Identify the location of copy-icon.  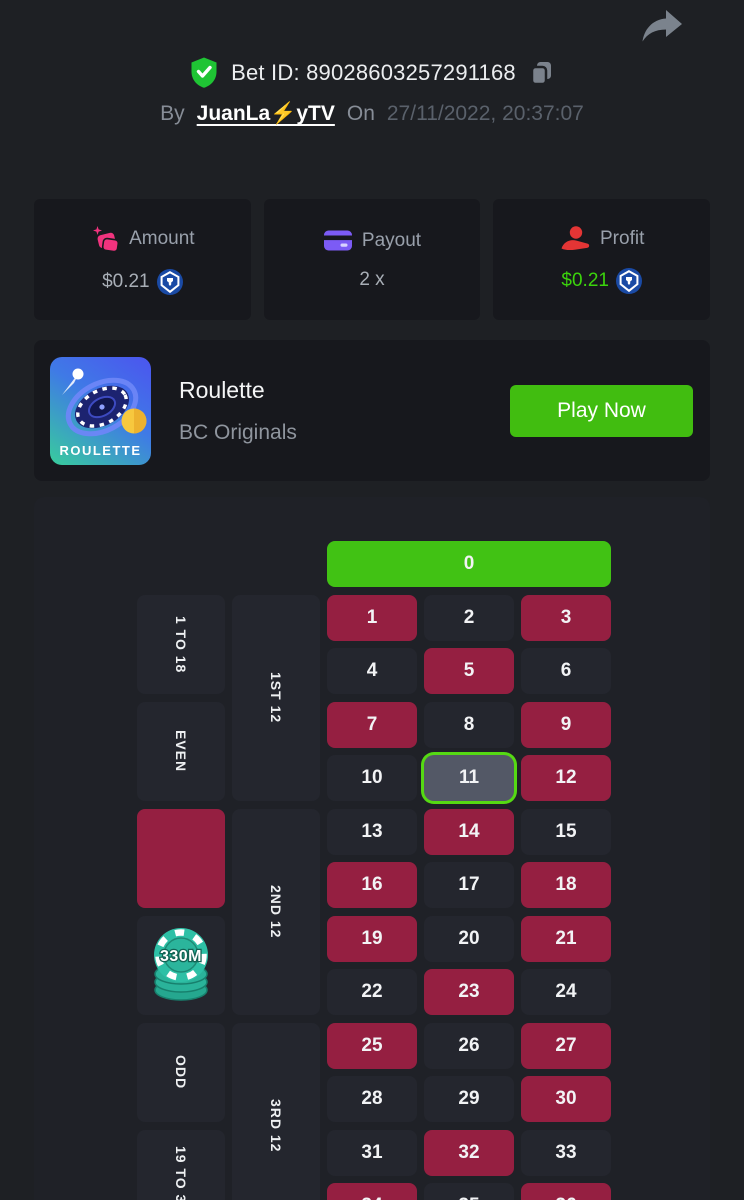
(541, 73).